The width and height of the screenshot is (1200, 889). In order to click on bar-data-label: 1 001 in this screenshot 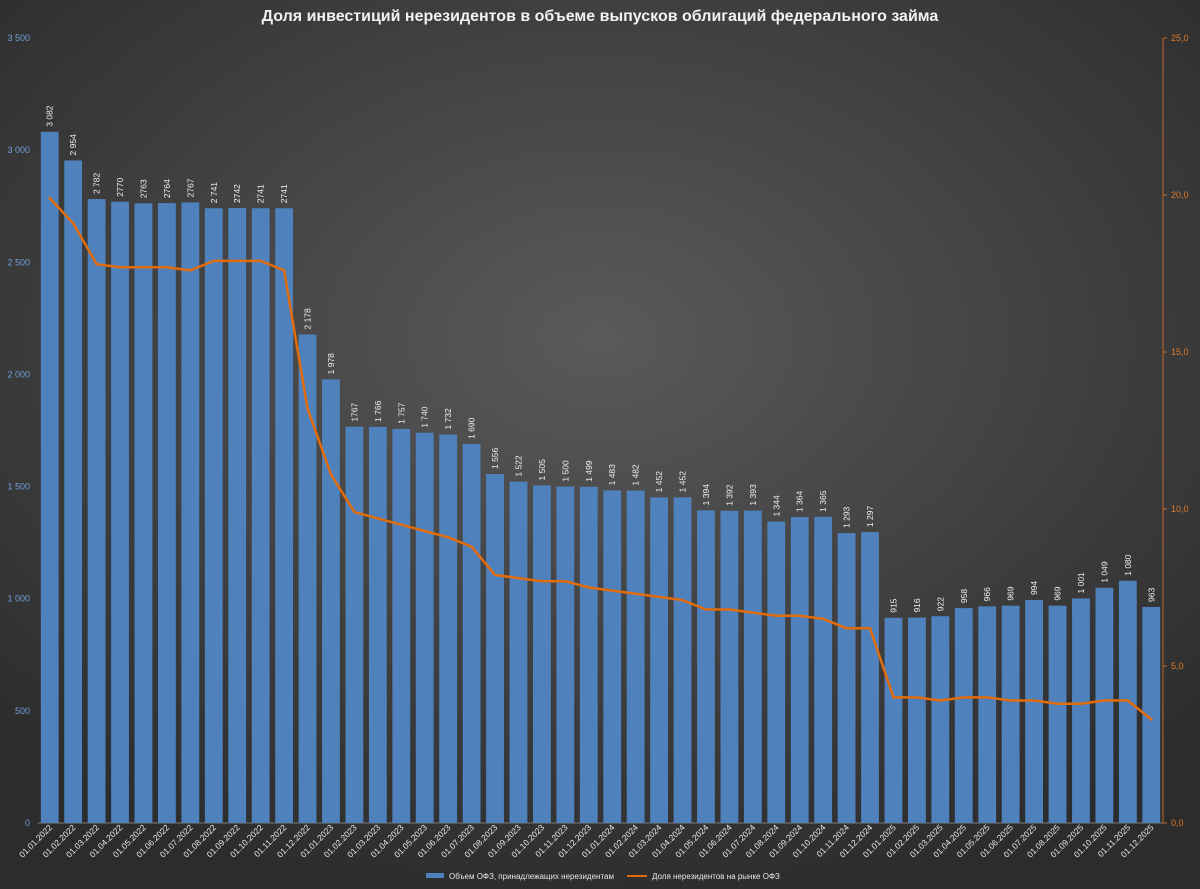, I will do `click(1081, 583)`.